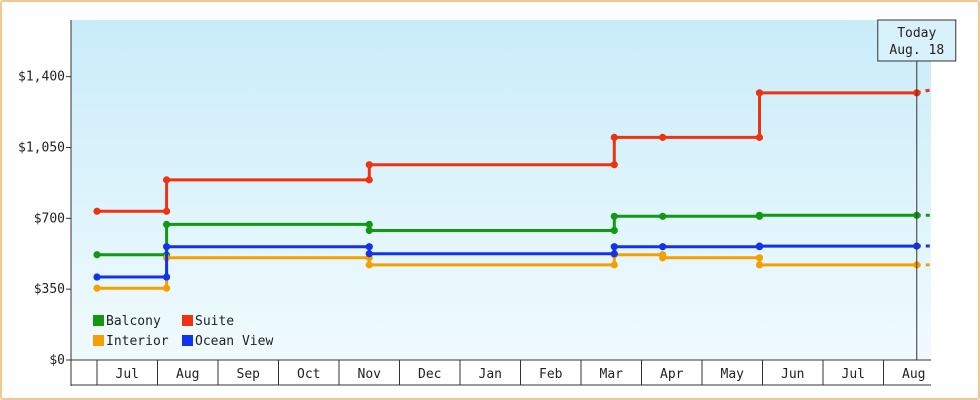  I want to click on month-label: Dec, so click(429, 374).